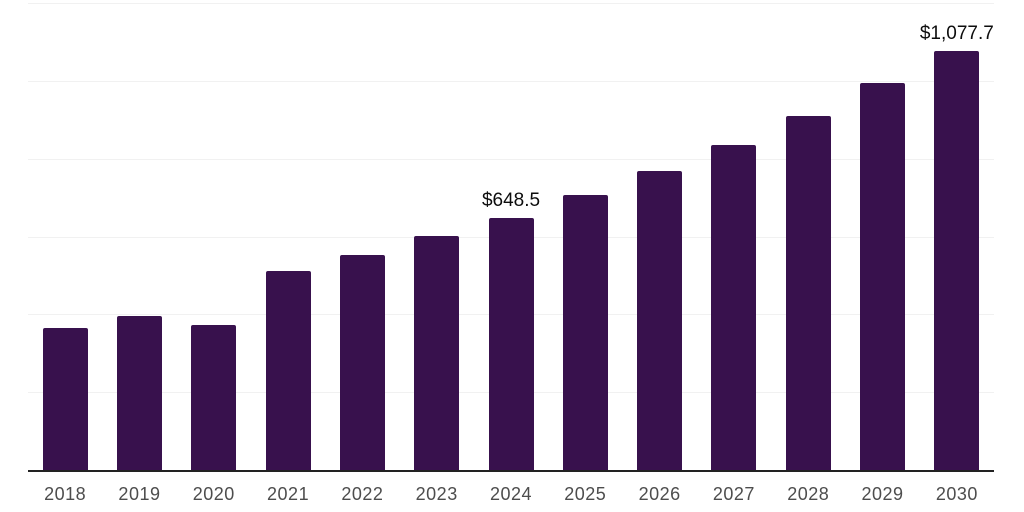  Describe the element at coordinates (733, 494) in the screenshot. I see `x-tick-2027: 2027` at that location.